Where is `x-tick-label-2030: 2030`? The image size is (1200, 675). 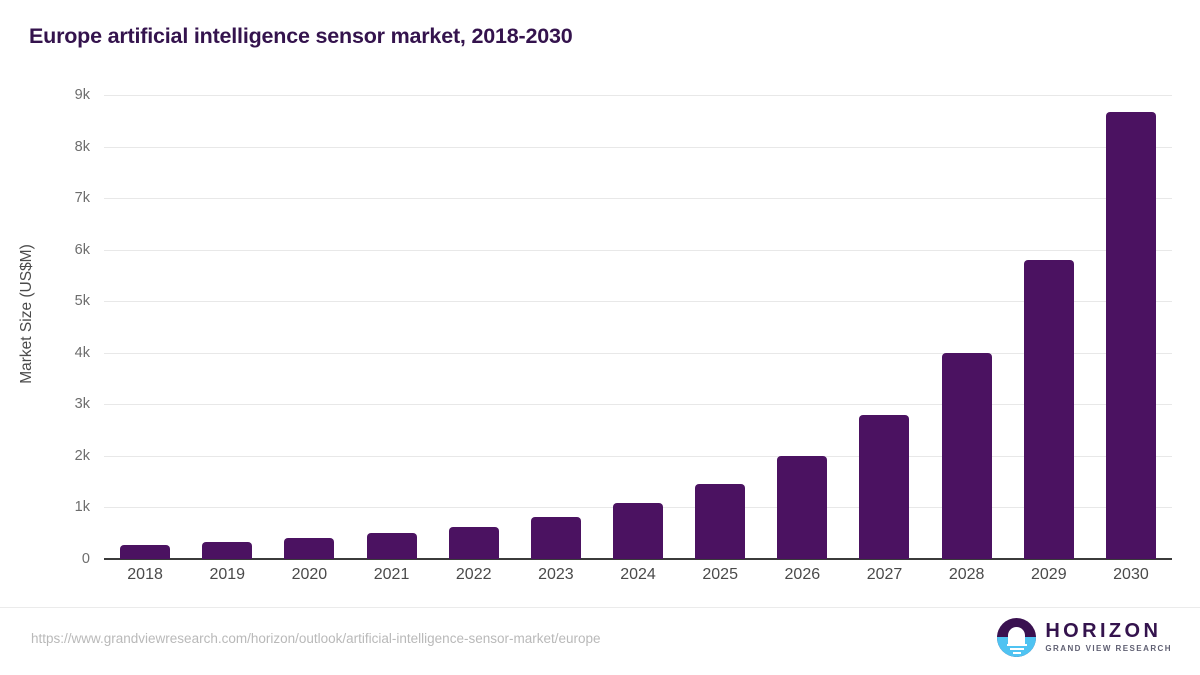
x-tick-label-2030: 2030 is located at coordinates (1131, 574).